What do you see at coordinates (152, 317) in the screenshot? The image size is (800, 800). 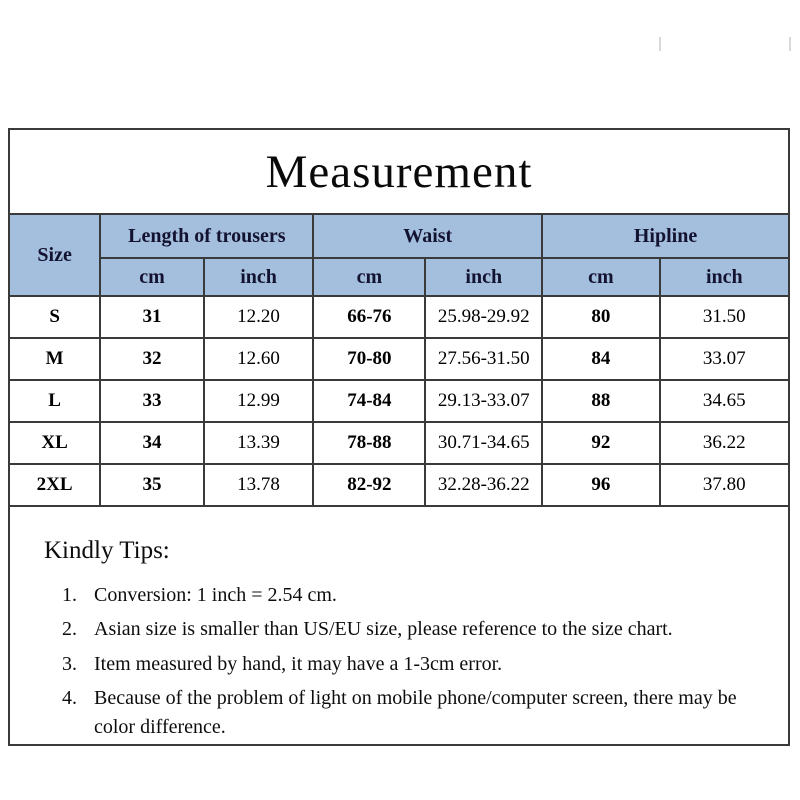 I see `table-cell: 31` at bounding box center [152, 317].